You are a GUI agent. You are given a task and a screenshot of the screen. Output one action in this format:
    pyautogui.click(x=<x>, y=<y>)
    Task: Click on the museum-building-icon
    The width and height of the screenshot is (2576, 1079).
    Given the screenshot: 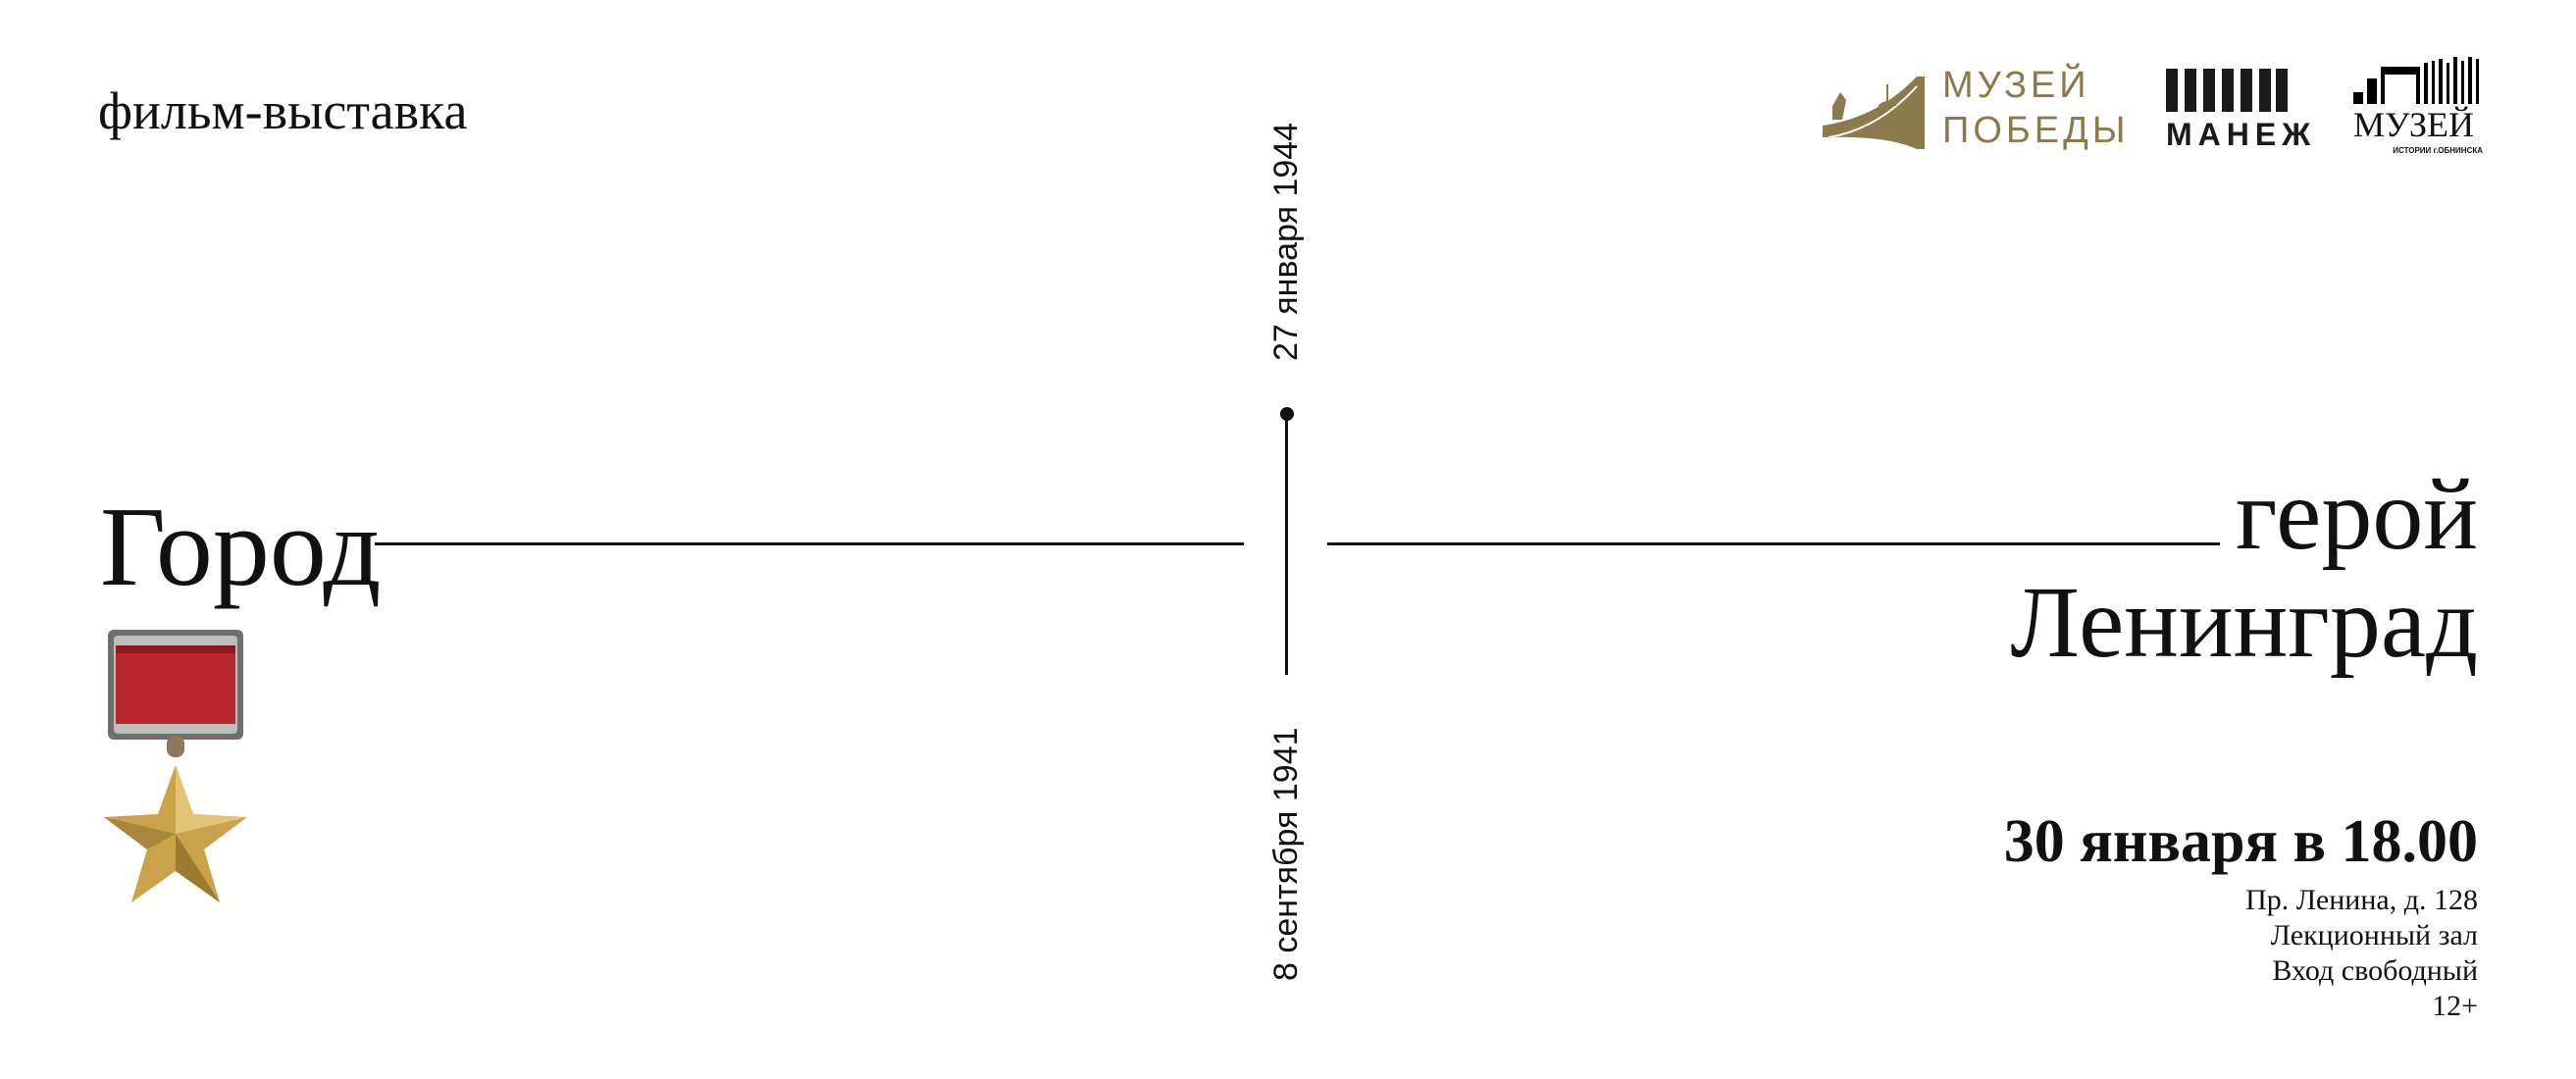 What is the action you would take?
    pyautogui.click(x=2416, y=80)
    